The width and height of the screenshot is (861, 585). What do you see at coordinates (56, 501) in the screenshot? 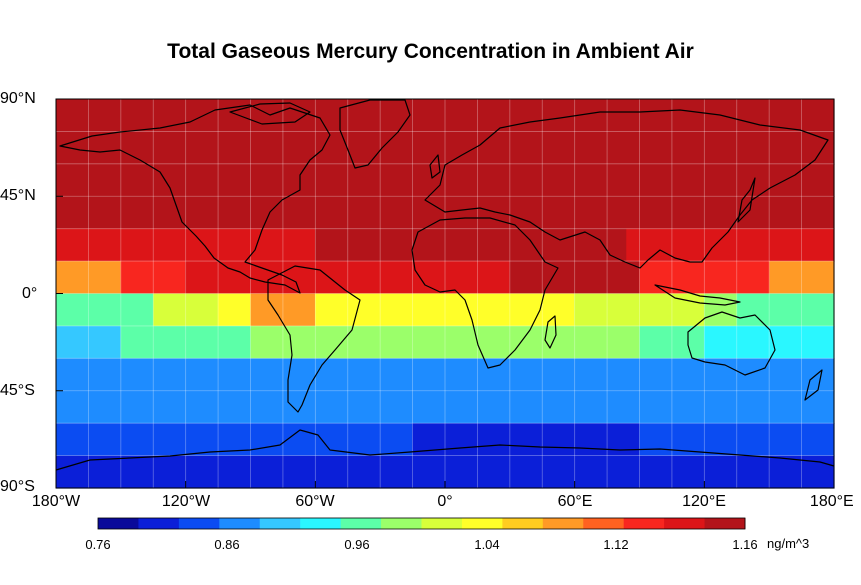
I see `lon-label-180w: 180°W` at bounding box center [56, 501].